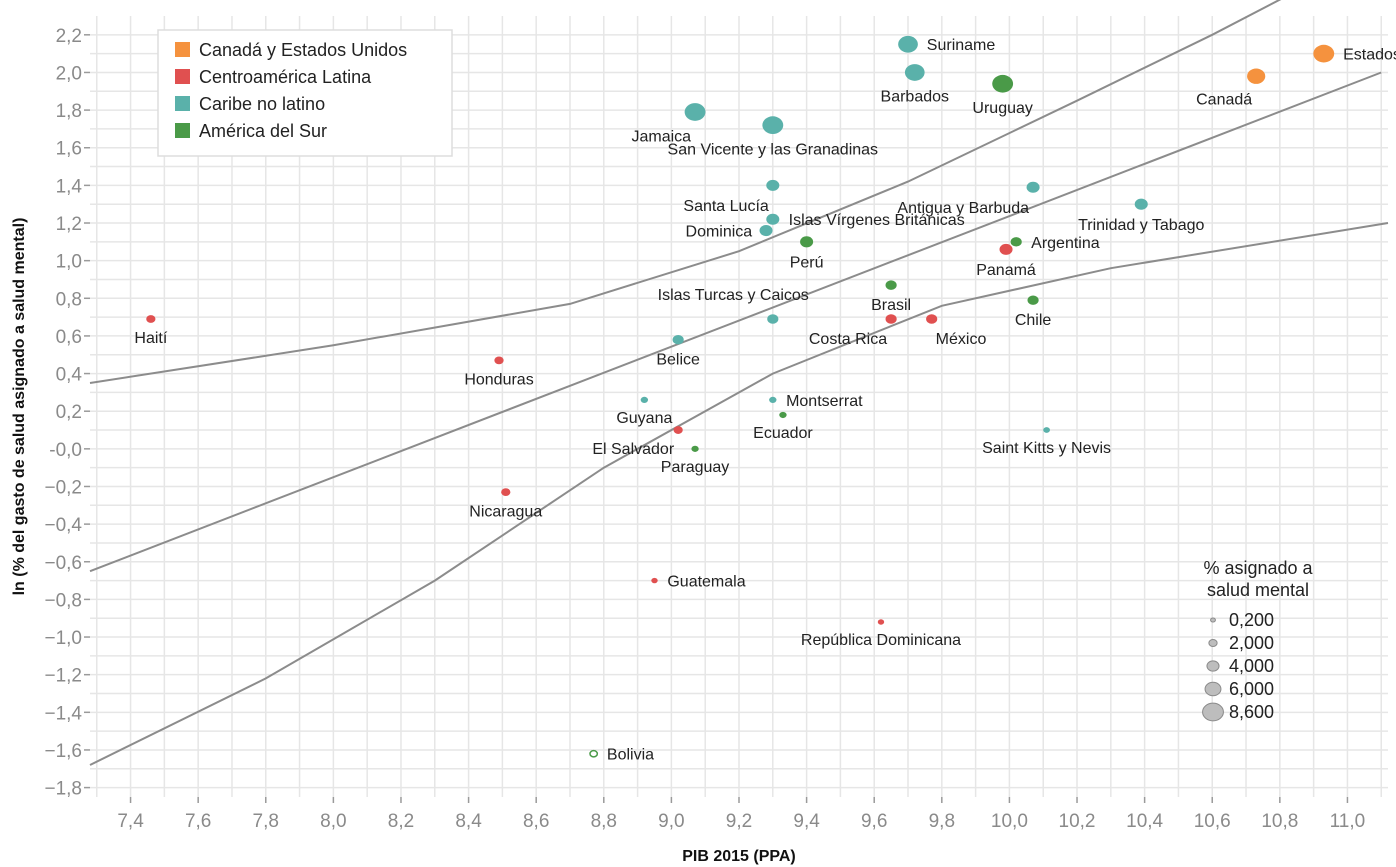  What do you see at coordinates (1065, 243) in the screenshot?
I see `point-label: Argentina` at bounding box center [1065, 243].